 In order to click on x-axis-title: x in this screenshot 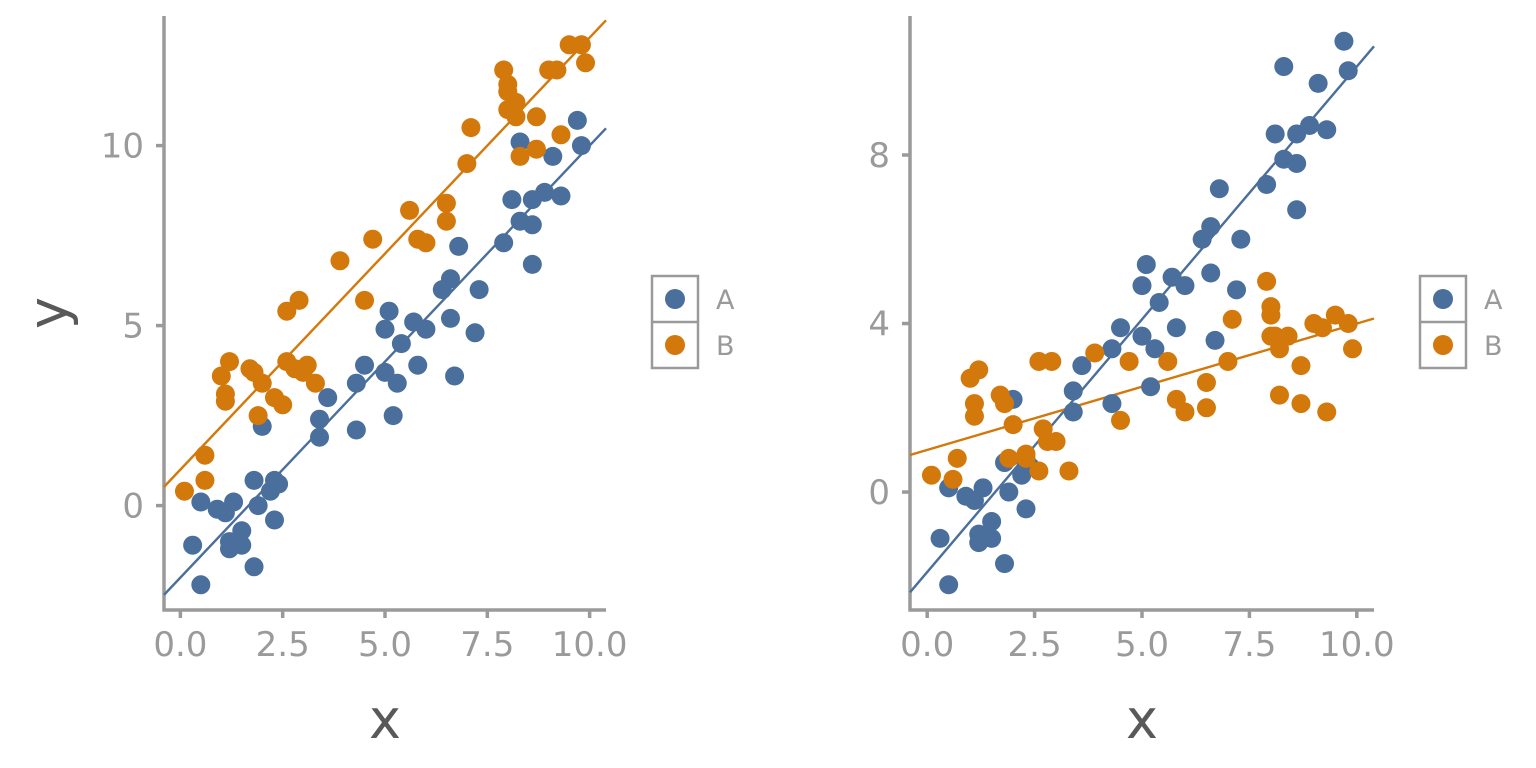, I will do `click(385, 719)`.